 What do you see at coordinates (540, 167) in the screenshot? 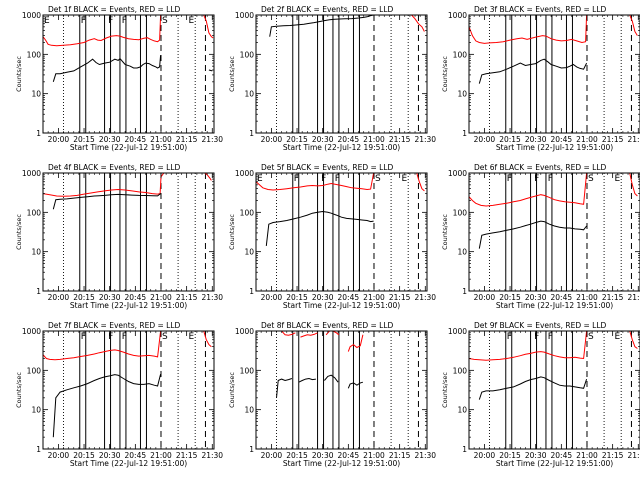
I see `panel-title: Det 6f BLACK = Events, RED = LLD` at bounding box center [540, 167].